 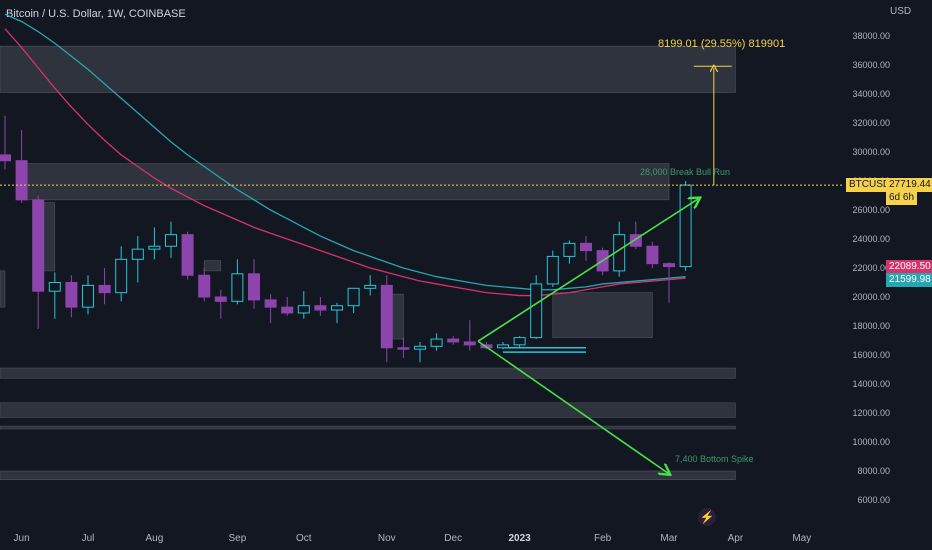 What do you see at coordinates (871, 297) in the screenshot?
I see `y-tick-label: 20000.00` at bounding box center [871, 297].